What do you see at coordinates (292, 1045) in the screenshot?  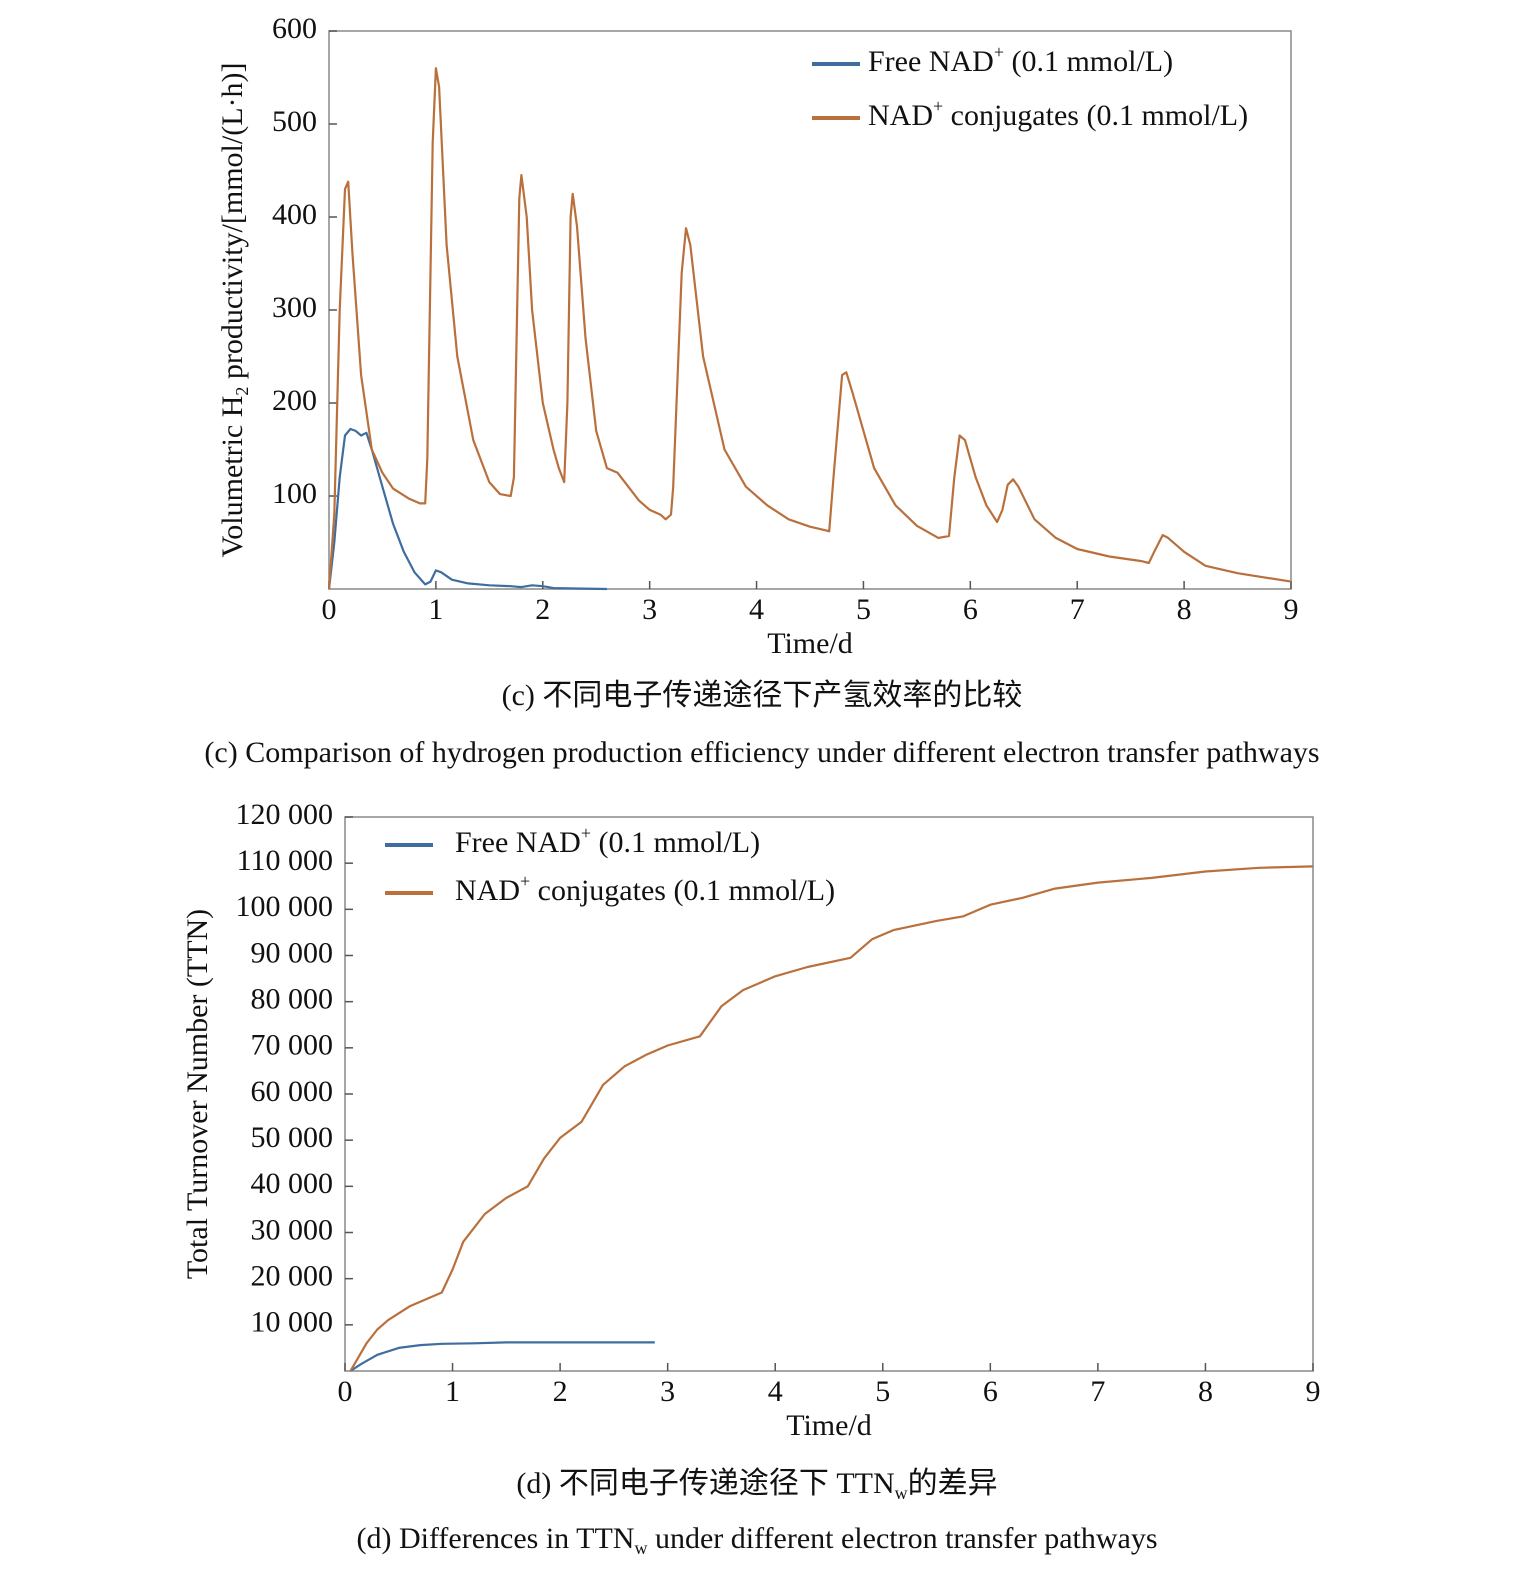 I see `y-tick-label: 70 000` at bounding box center [292, 1045].